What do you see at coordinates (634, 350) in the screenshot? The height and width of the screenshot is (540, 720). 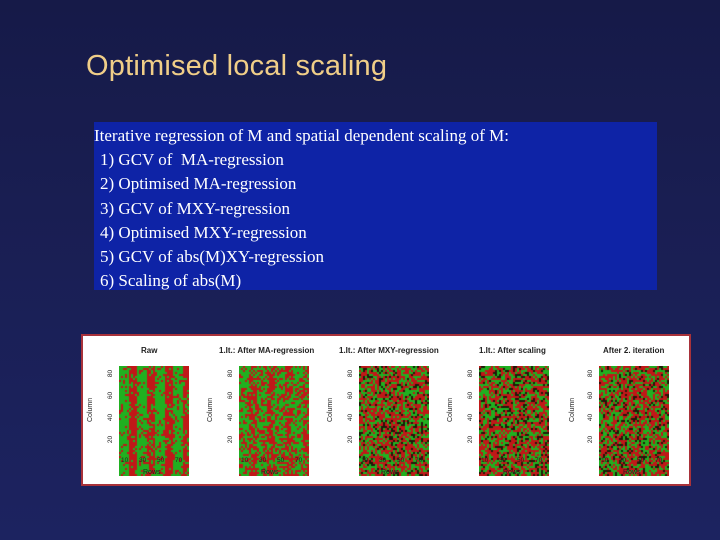 I see `panel-title: After 2. iteration` at bounding box center [634, 350].